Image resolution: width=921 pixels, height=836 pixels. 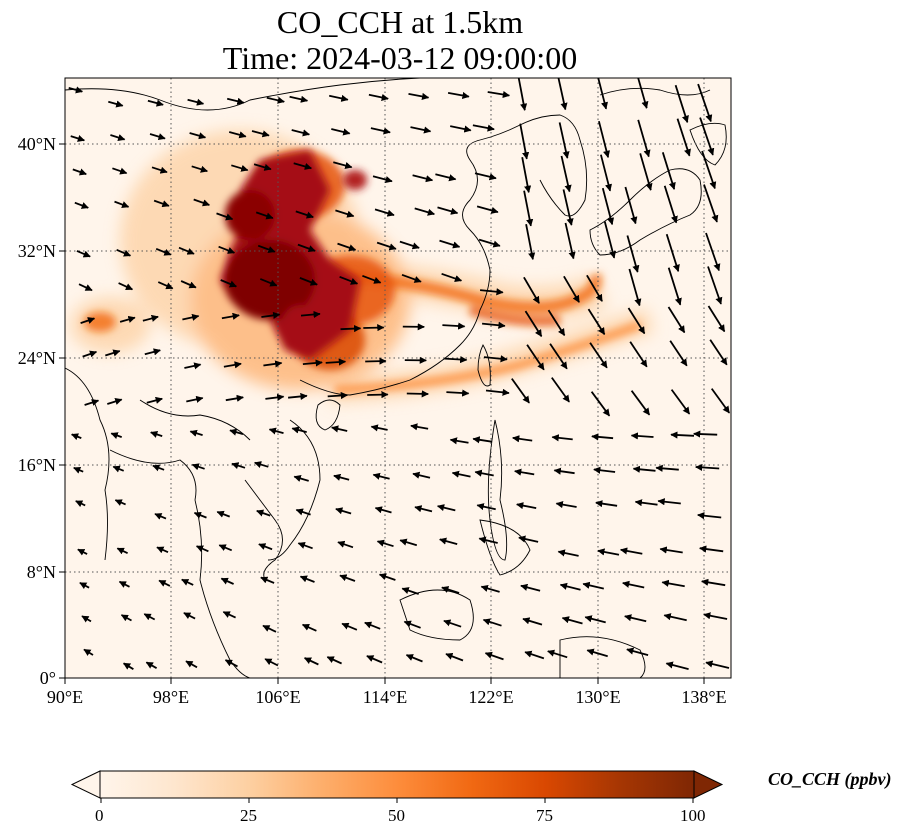 I want to click on colorbar-gradient, so click(x=397, y=784).